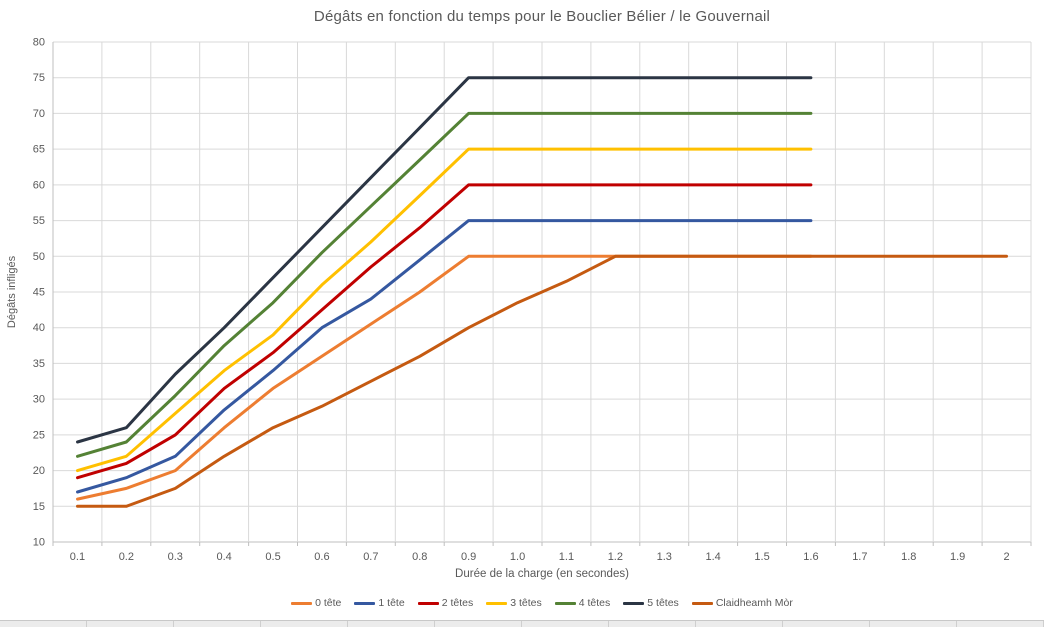  Describe the element at coordinates (594, 603) in the screenshot. I see `legend-label: 4 têtes` at that location.